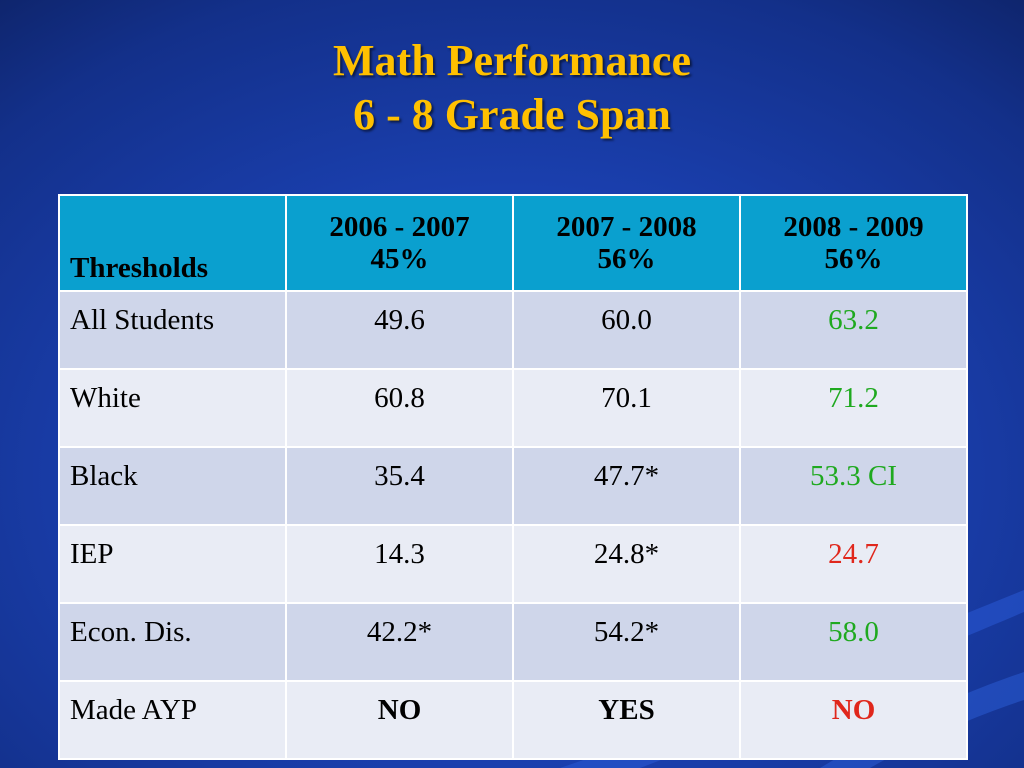 Image resolution: width=1024 pixels, height=768 pixels. What do you see at coordinates (512, 114) in the screenshot?
I see `title-line-2: 6 - 8 Grade Span` at bounding box center [512, 114].